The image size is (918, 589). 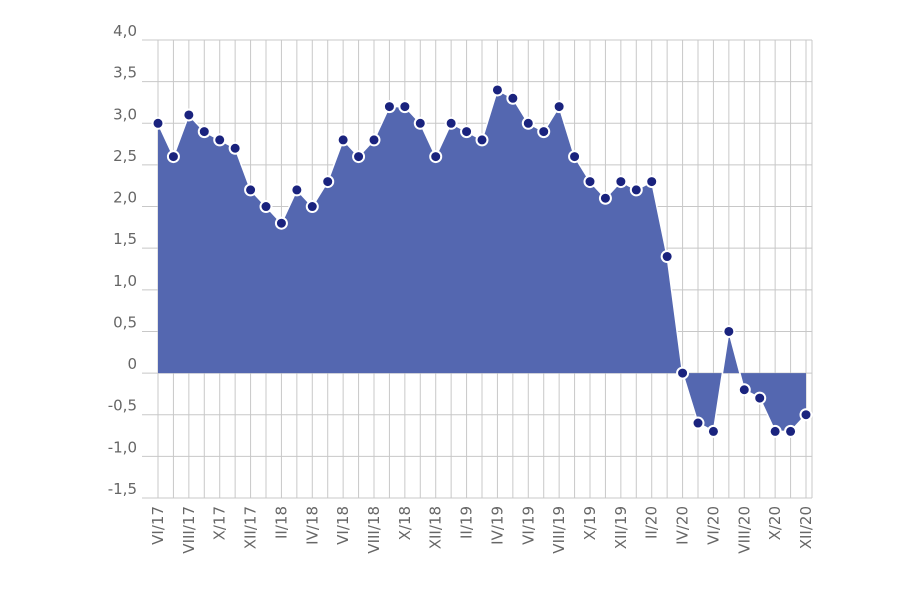 What do you see at coordinates (125, 239) in the screenshot?
I see `y-tick-label: 1,5` at bounding box center [125, 239].